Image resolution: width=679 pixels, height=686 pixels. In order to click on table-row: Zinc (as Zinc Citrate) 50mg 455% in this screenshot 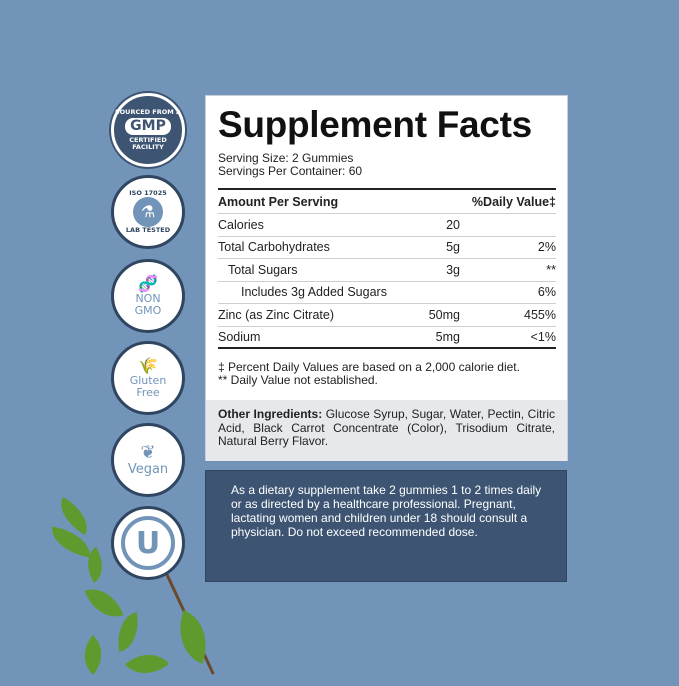, I will do `click(387, 315)`.